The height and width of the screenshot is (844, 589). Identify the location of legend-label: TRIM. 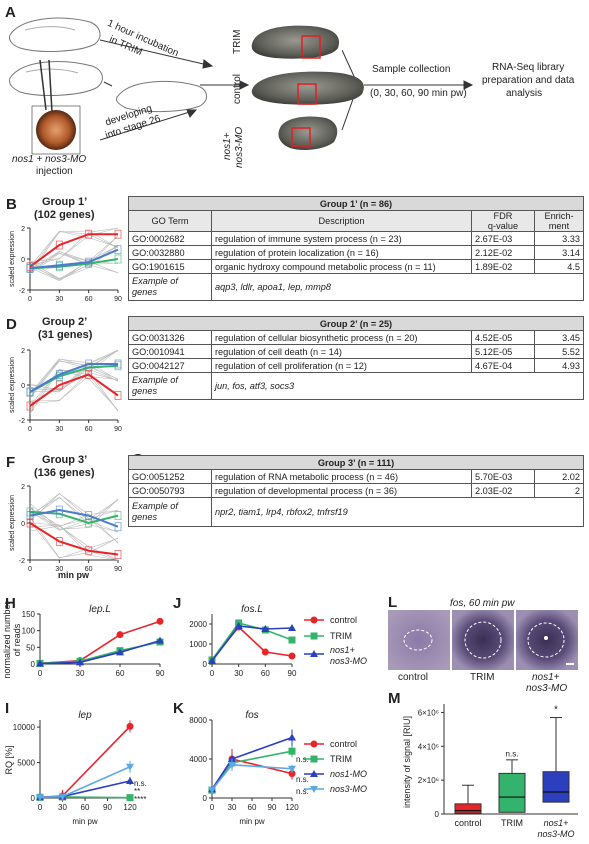
(341, 759).